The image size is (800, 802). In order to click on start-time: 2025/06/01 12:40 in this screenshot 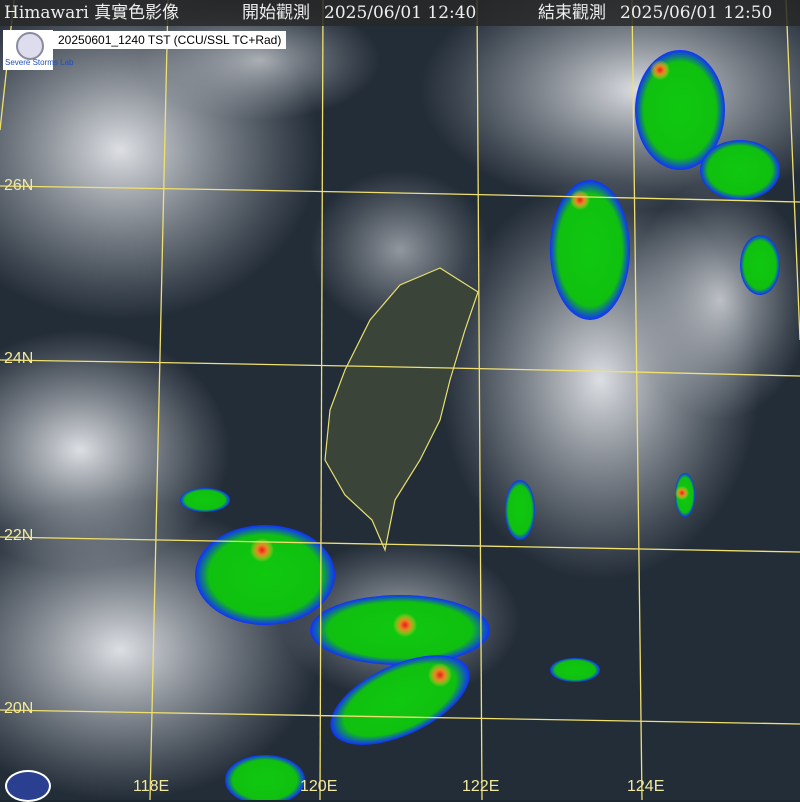, I will do `click(400, 13)`.